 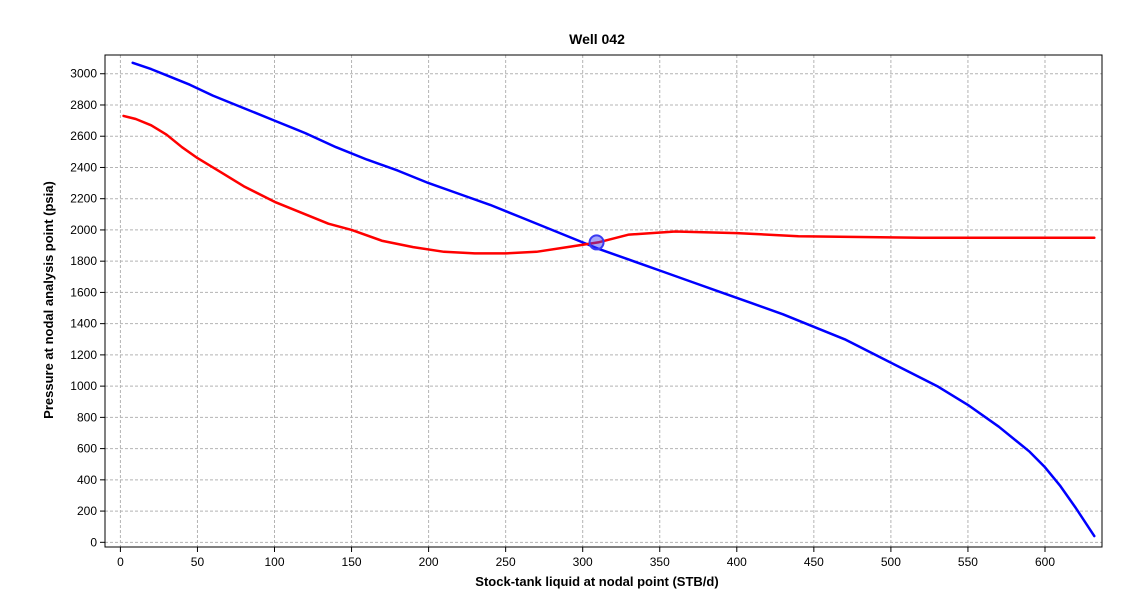 What do you see at coordinates (87, 449) in the screenshot?
I see `y-tick-label: 600` at bounding box center [87, 449].